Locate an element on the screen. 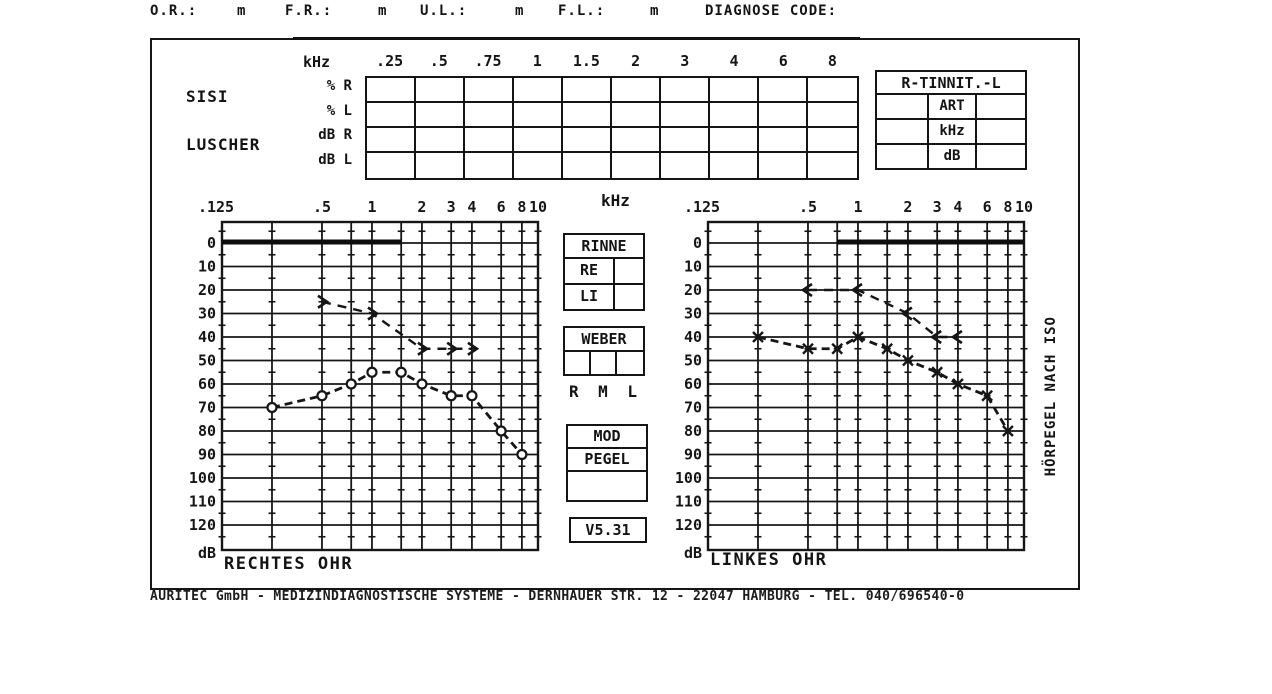 The height and width of the screenshot is (694, 1272). mod-pegel-box: MOD PEGEL is located at coordinates (607, 463).